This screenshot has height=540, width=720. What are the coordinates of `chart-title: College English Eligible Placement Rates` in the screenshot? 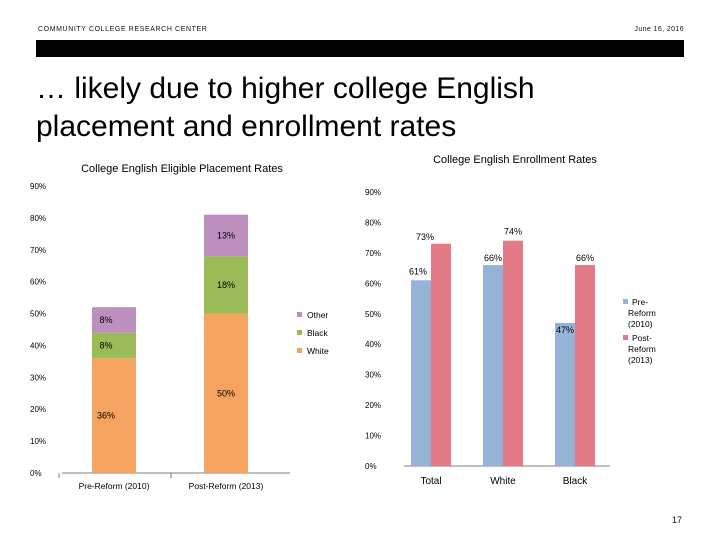 It's located at (182, 169).